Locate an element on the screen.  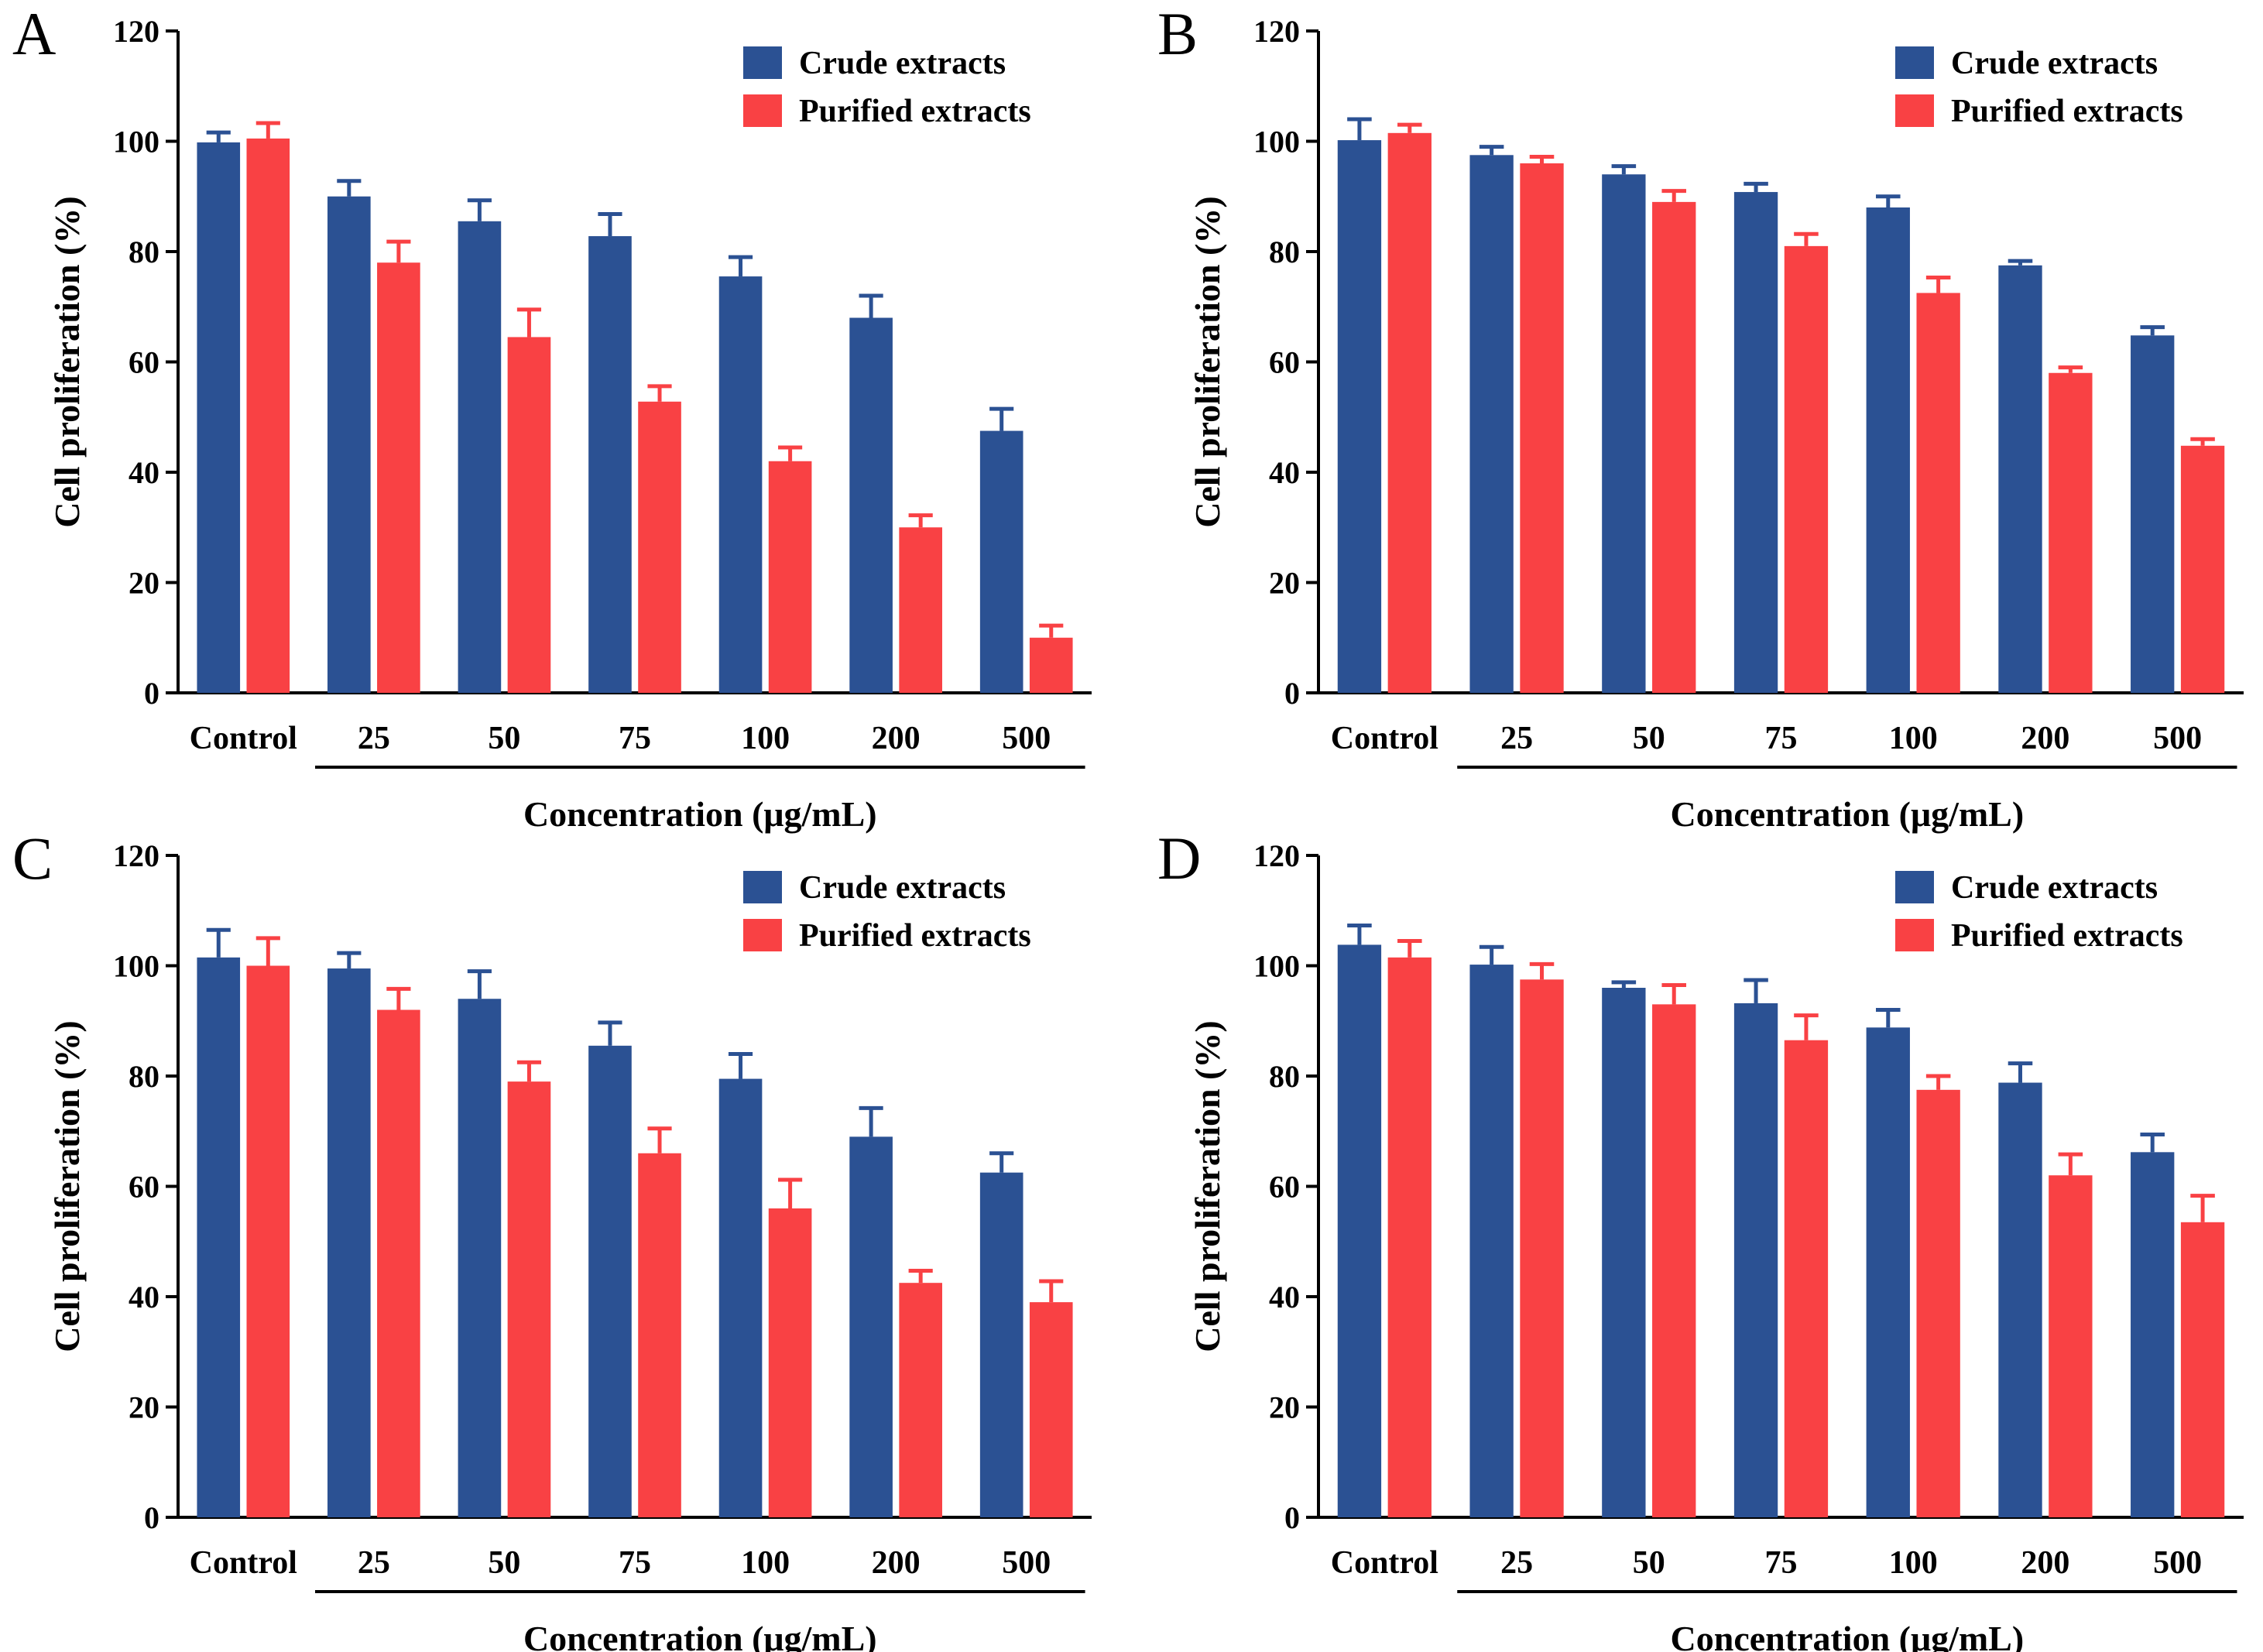
panel-letter: C is located at coordinates (32, 858).